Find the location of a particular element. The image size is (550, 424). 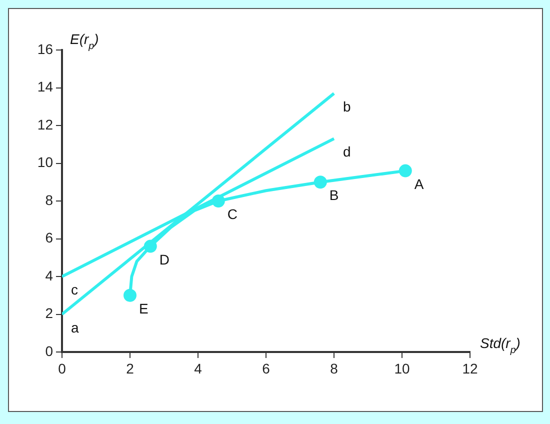

y-tick-label: 16 is located at coordinates (45, 48).